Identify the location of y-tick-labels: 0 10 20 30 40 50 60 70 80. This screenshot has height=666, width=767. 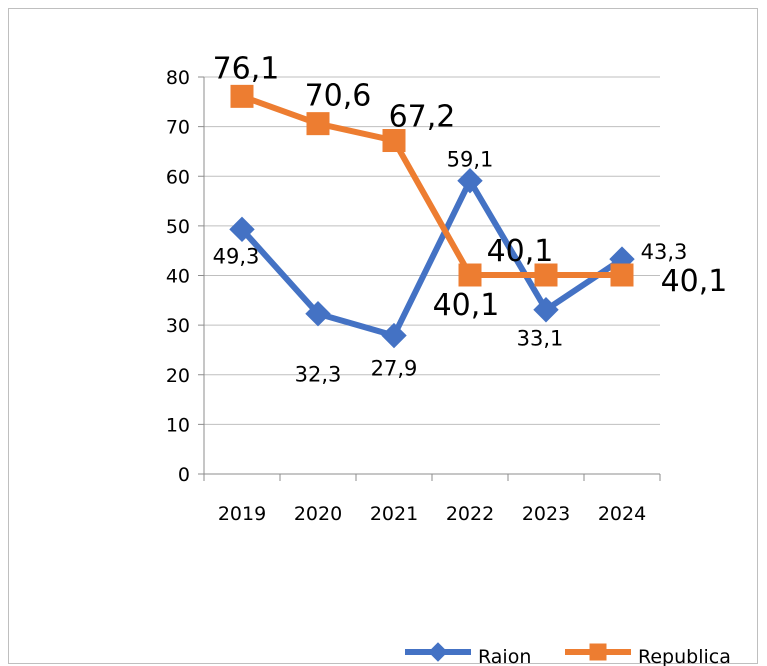
(178, 276).